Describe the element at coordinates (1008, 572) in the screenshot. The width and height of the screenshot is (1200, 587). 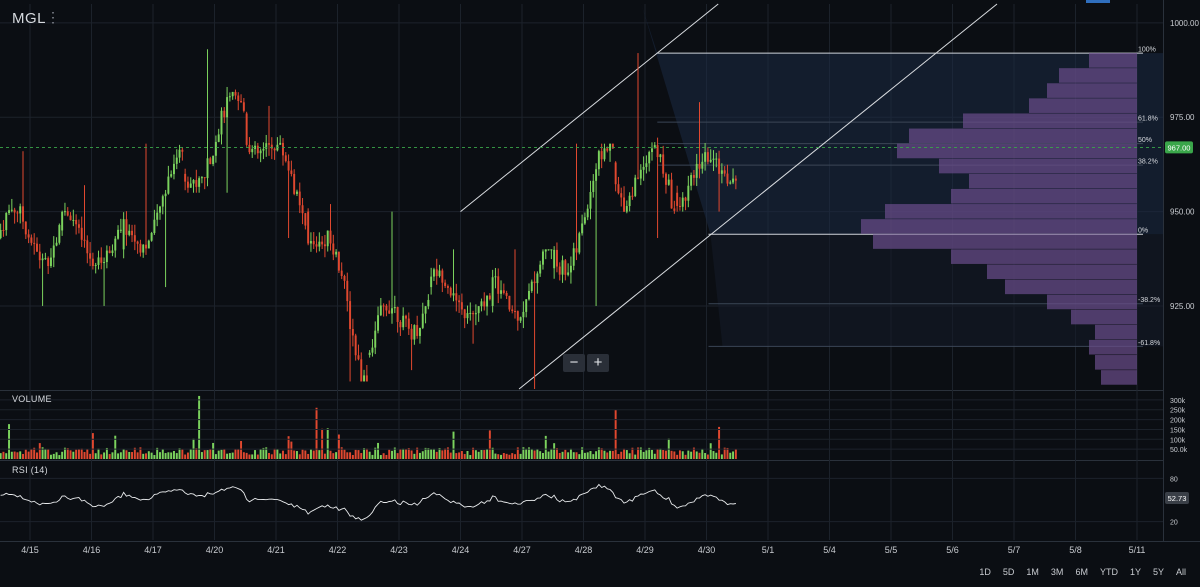
I see `range-5d-button: 5D` at that location.